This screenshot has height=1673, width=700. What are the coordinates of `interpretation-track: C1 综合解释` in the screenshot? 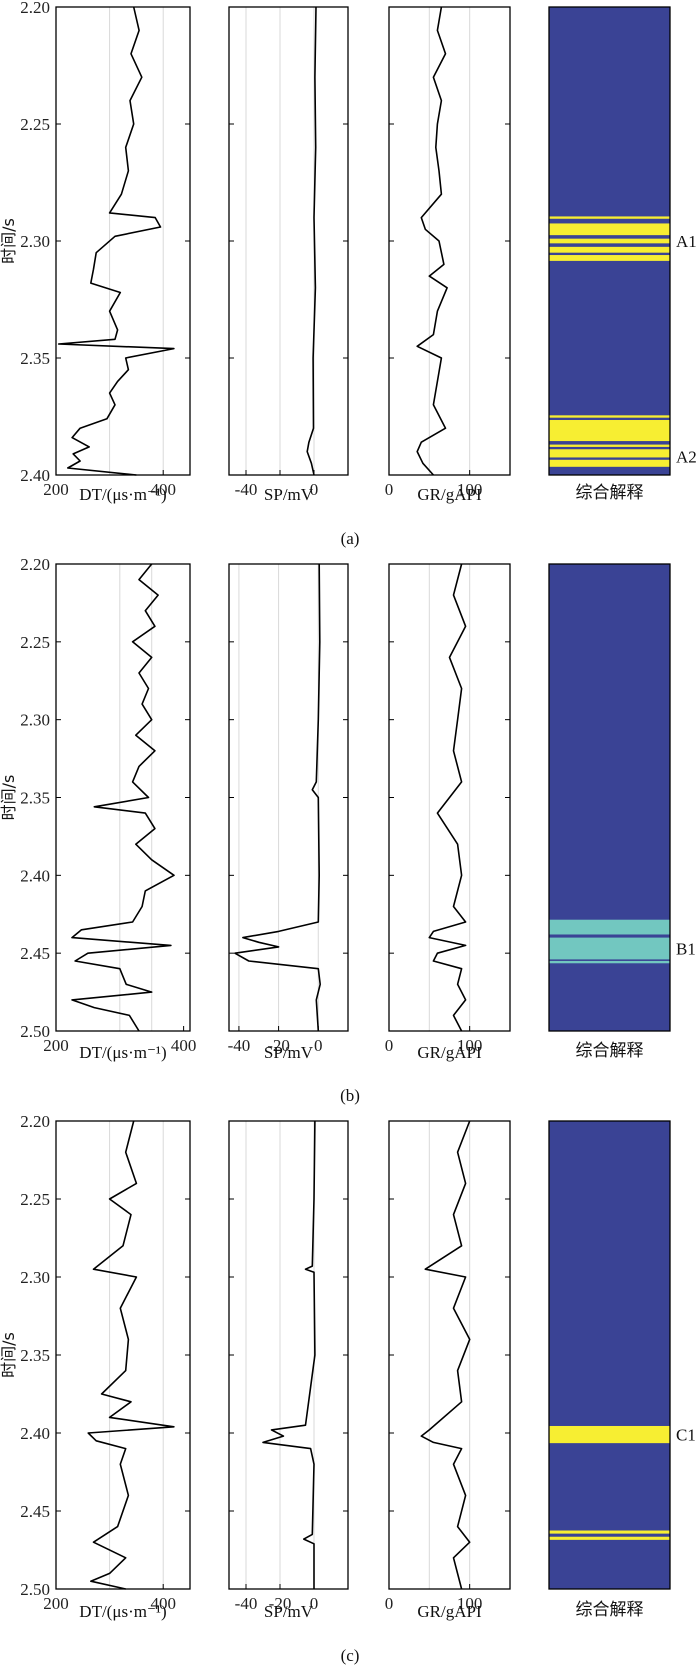 It's located at (622, 1370).